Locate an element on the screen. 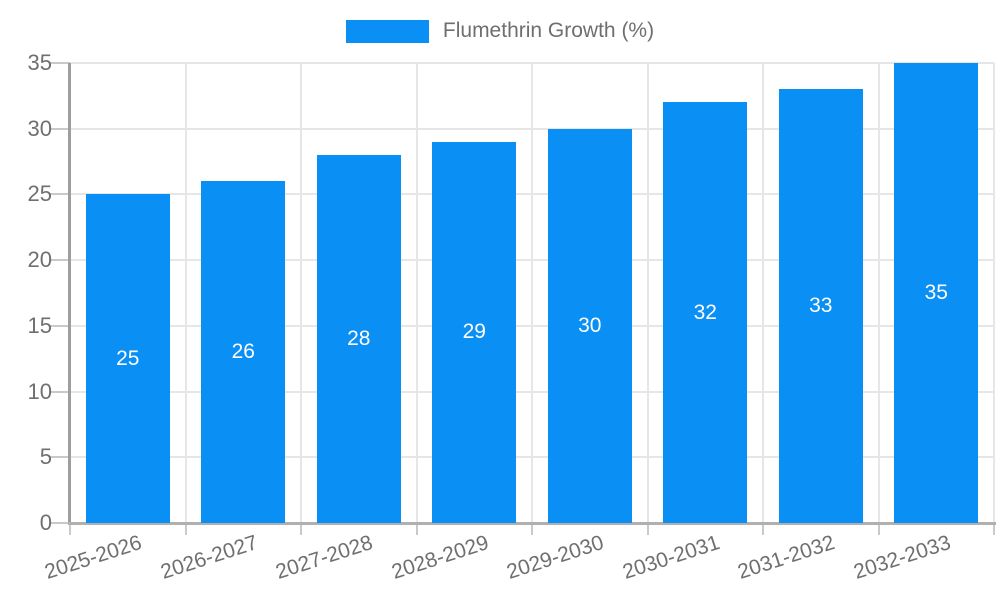 This screenshot has height=600, width=1000. bar: 33 is located at coordinates (820, 306).